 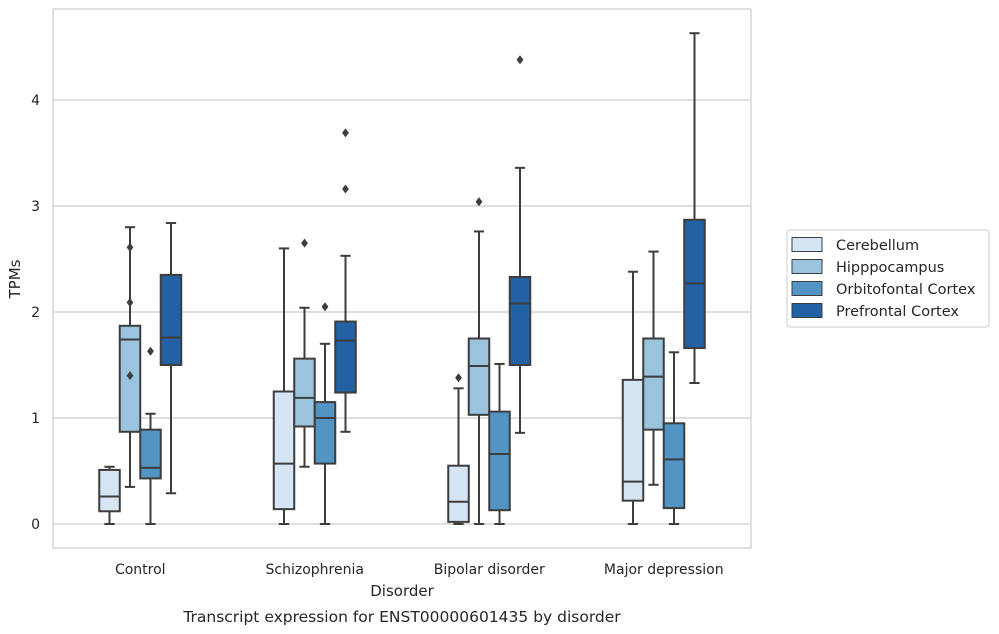 I want to click on y-tick-label: 2, so click(x=35, y=313).